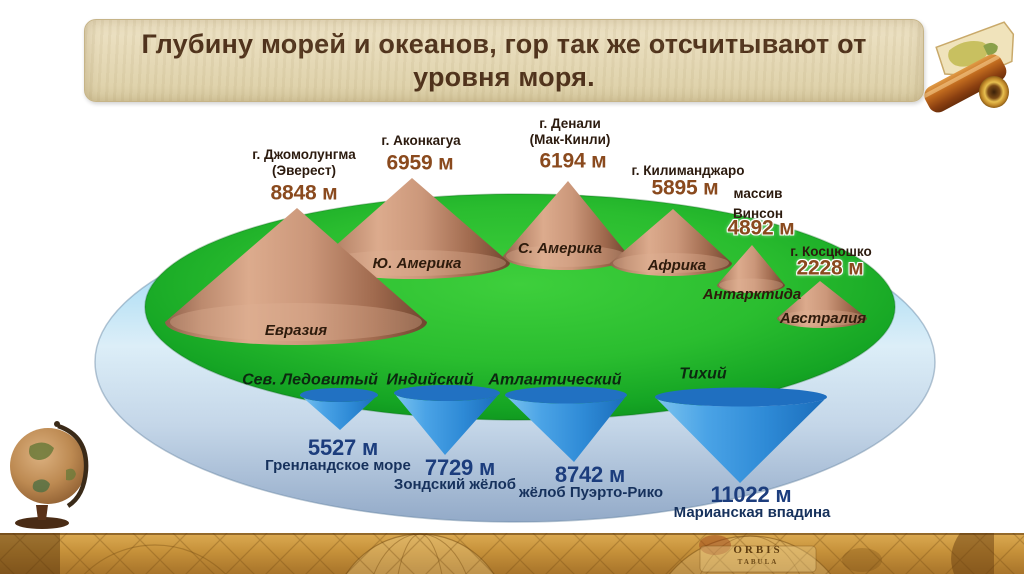  What do you see at coordinates (296, 331) in the screenshot?
I see `continent-label-eurasia: Евразия` at bounding box center [296, 331].